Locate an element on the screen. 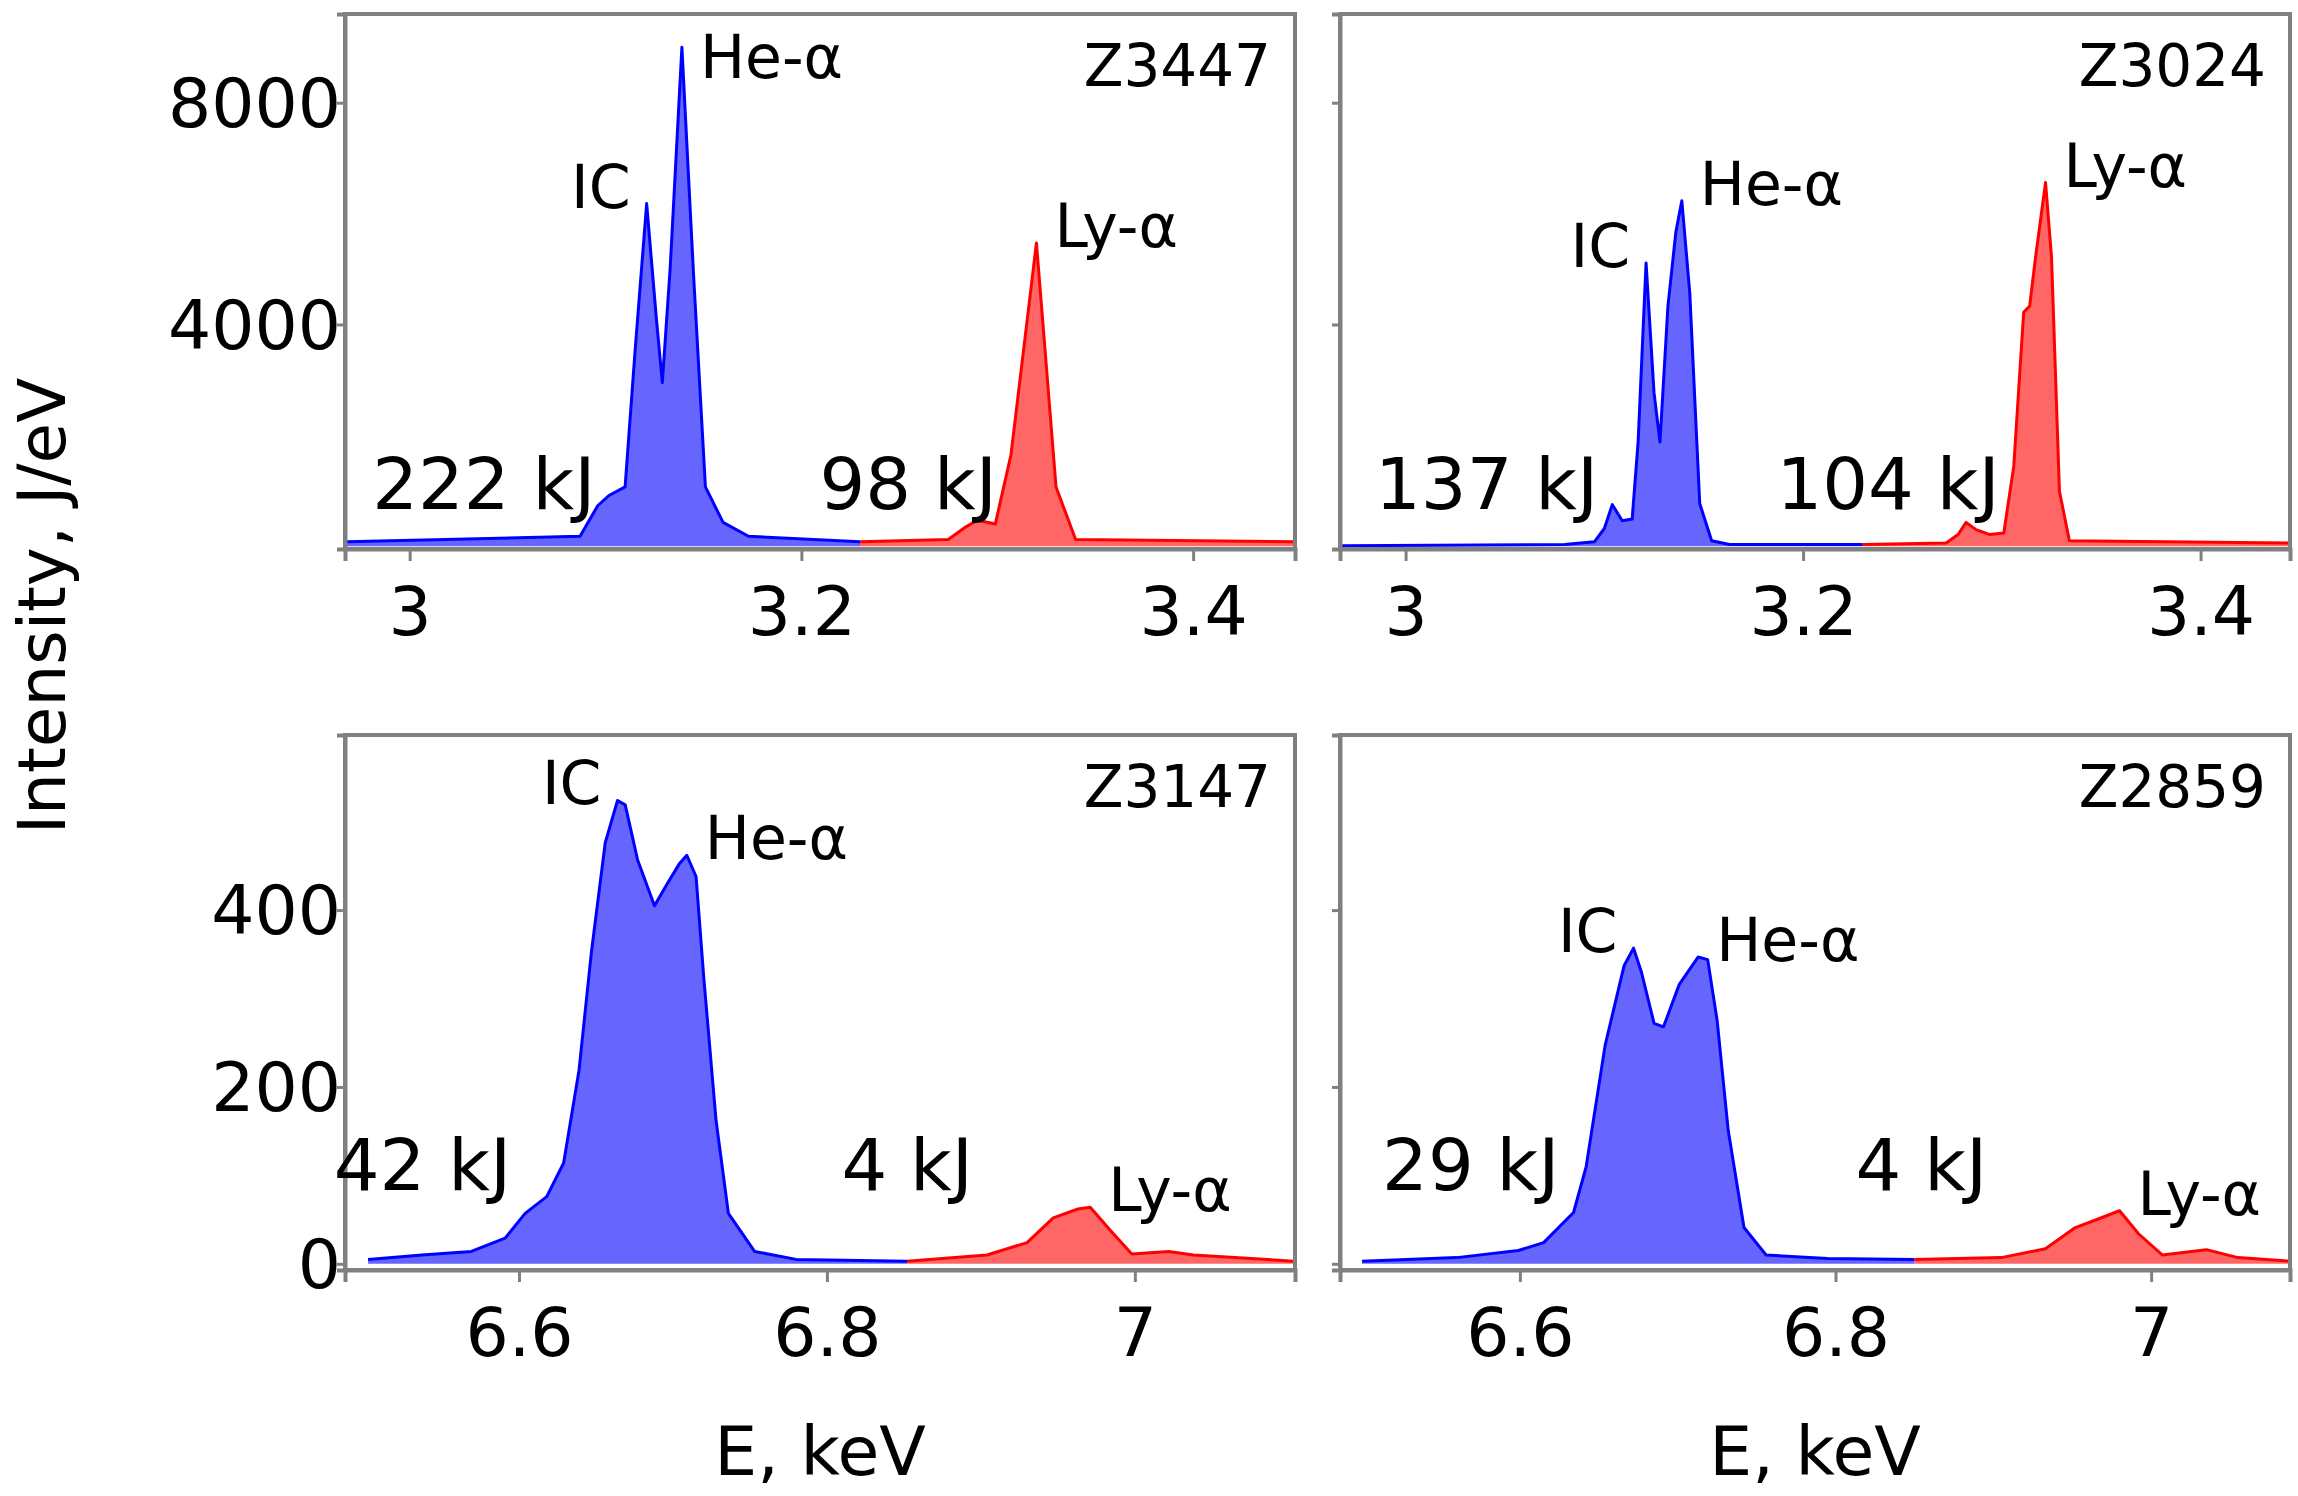  y-tick-label: 4000 is located at coordinates (254, 325).